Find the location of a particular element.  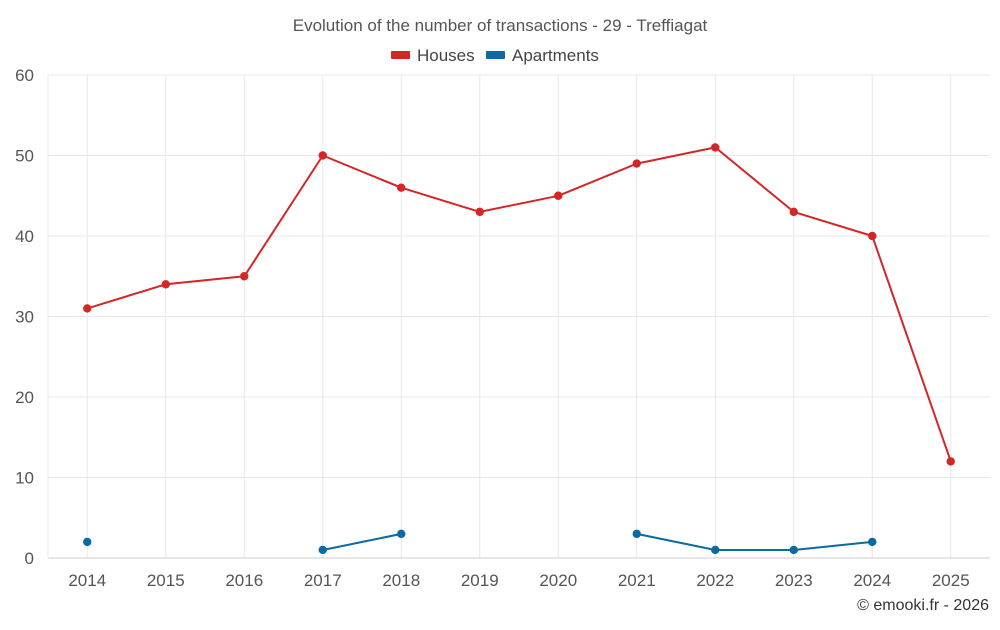

data-point-houses-2025 is located at coordinates (950, 461).